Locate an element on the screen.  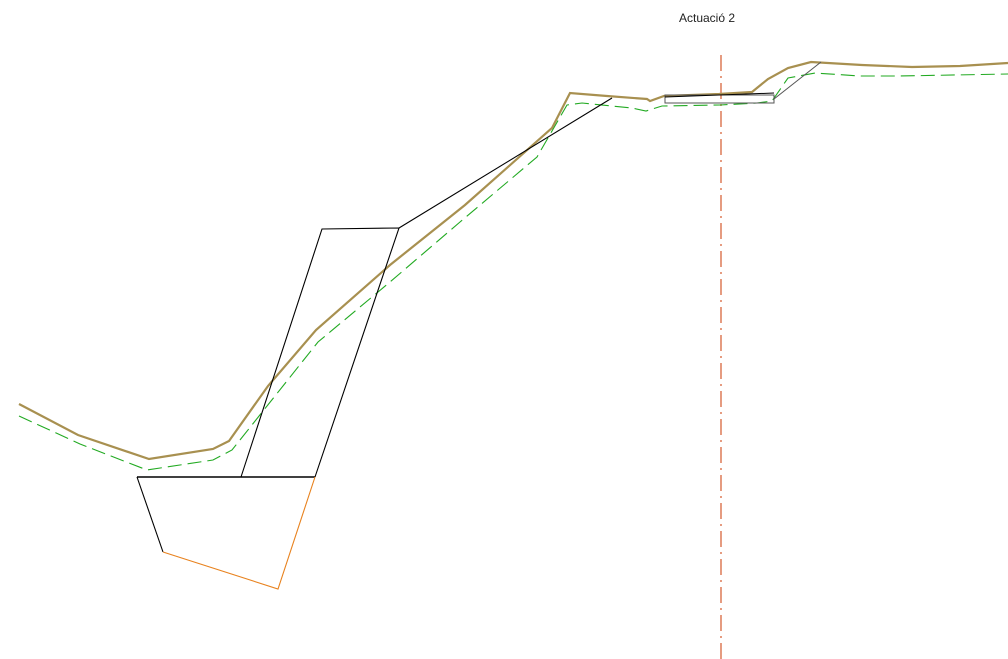
small-element-line is located at coordinates (719, 95).